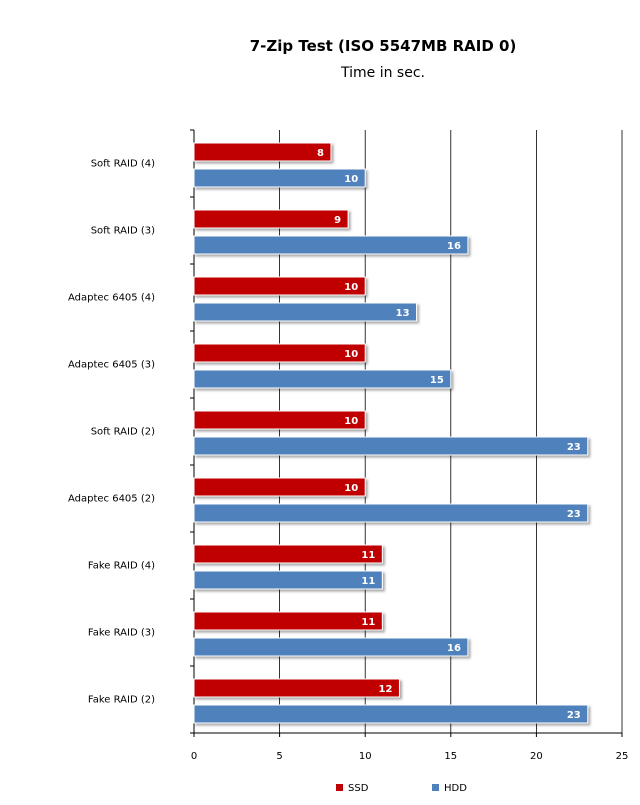 The height and width of the screenshot is (805, 640). What do you see at coordinates (121, 700) in the screenshot?
I see `category-label: Fake RAID (2)` at bounding box center [121, 700].